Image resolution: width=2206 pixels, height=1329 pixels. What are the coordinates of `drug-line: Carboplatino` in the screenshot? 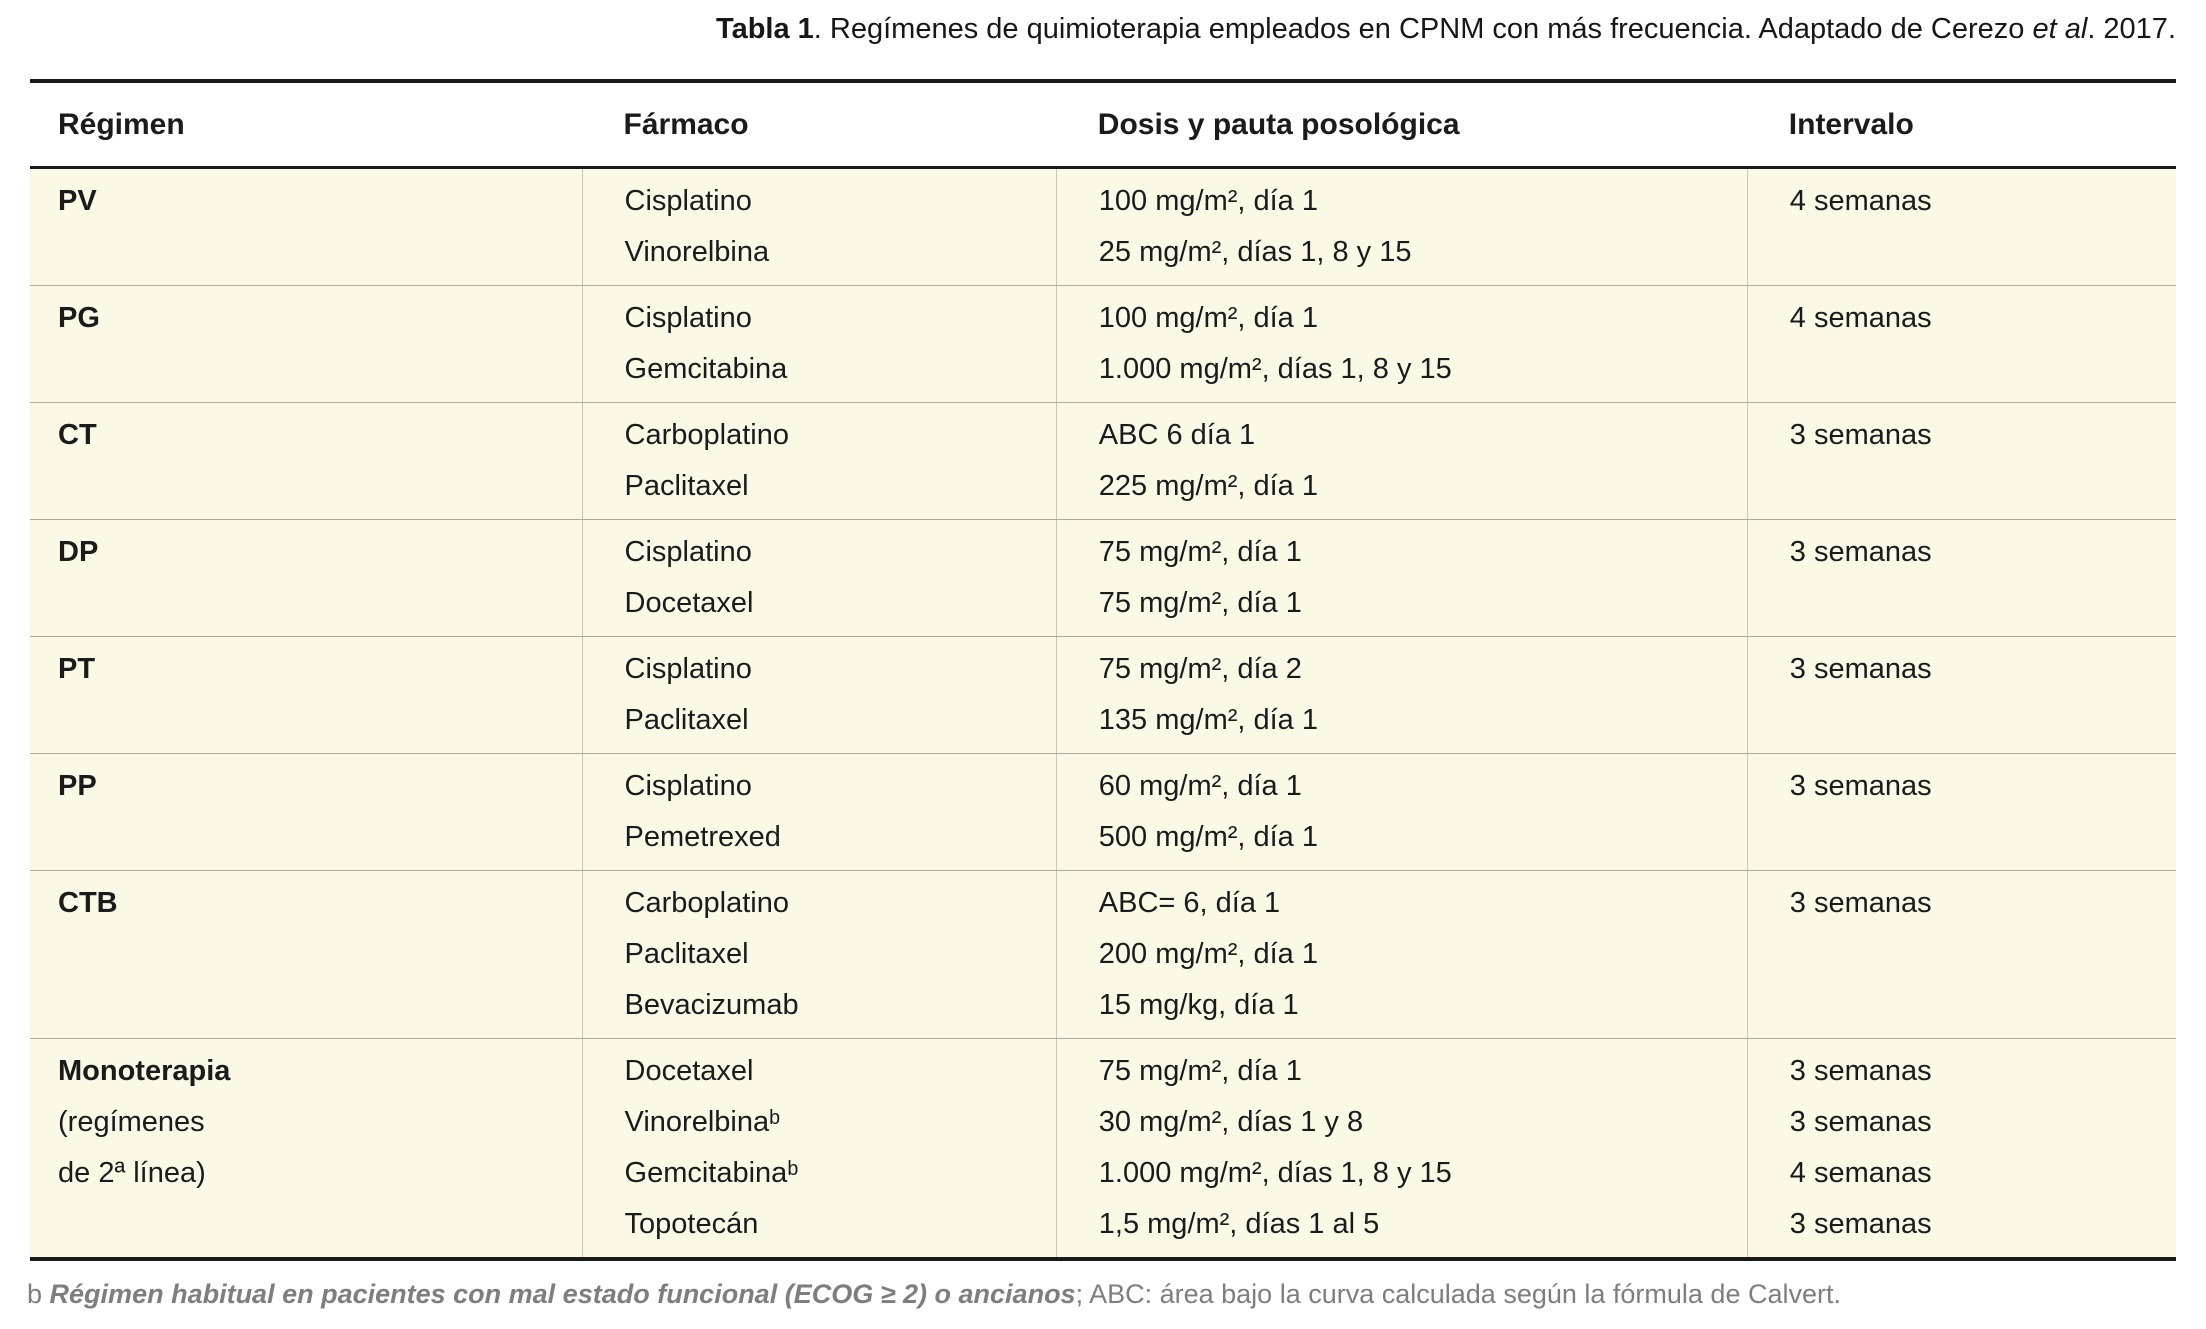 It's located at (706, 435).